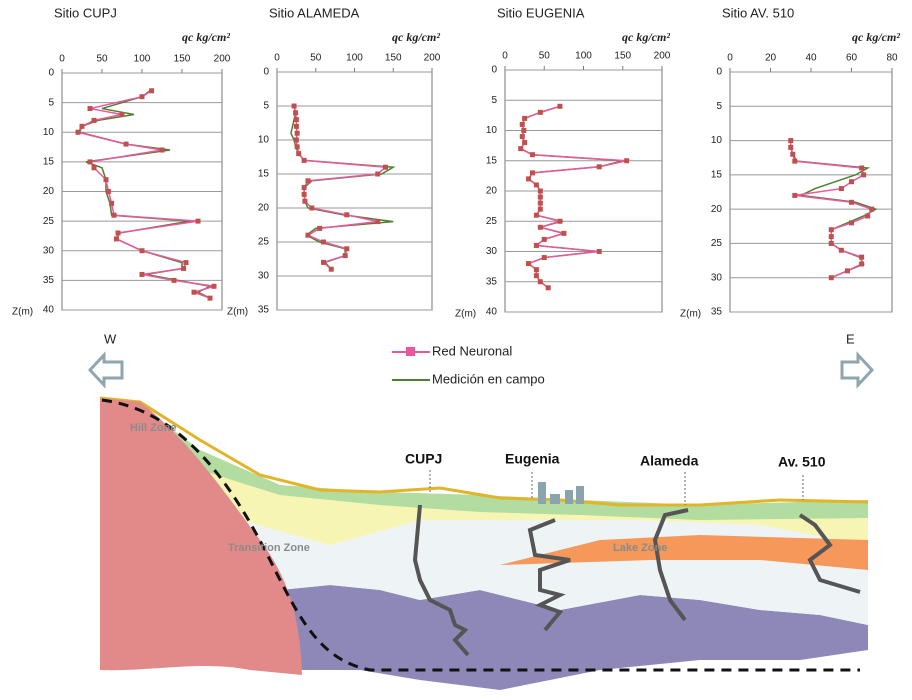 This screenshot has height=700, width=912. I want to click on x-tick-label: 20, so click(771, 58).